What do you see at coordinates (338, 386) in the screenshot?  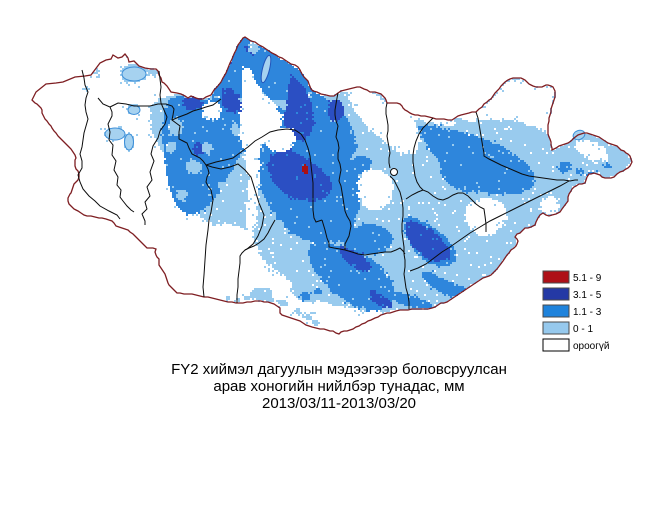 I see `svg-text:арав хоногийн нийлбэр тунадас,: арав хоногийн нийлбэр тунадас, мм` at bounding box center [338, 386].